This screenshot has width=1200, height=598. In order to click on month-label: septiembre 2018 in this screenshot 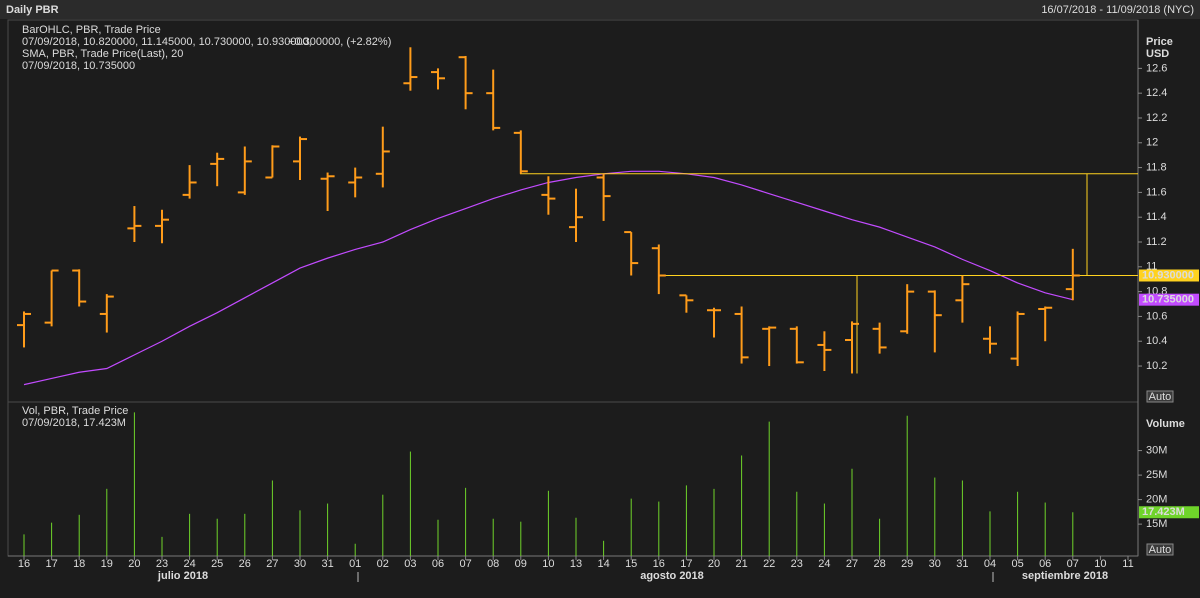, I will do `click(1065, 576)`.